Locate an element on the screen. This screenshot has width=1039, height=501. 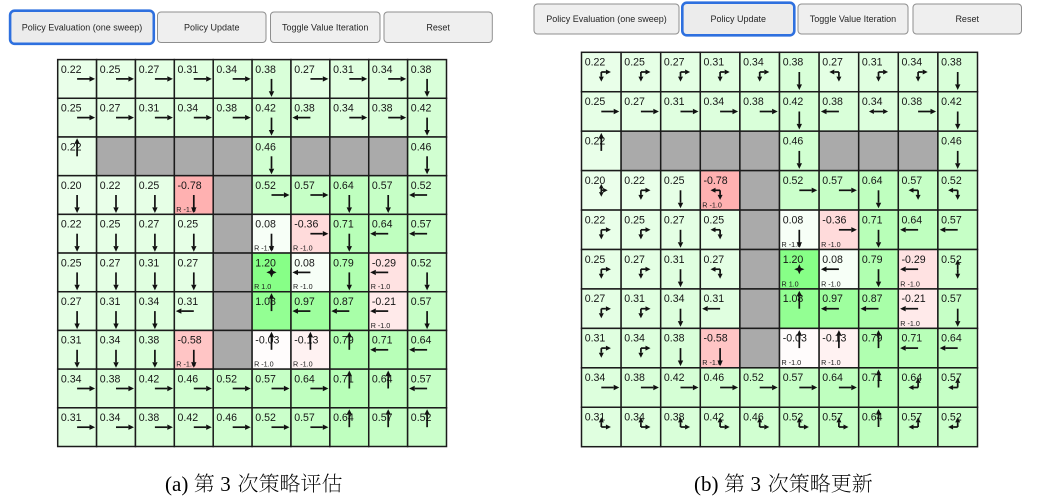
svg-text: (b) is located at coordinates (706, 484).